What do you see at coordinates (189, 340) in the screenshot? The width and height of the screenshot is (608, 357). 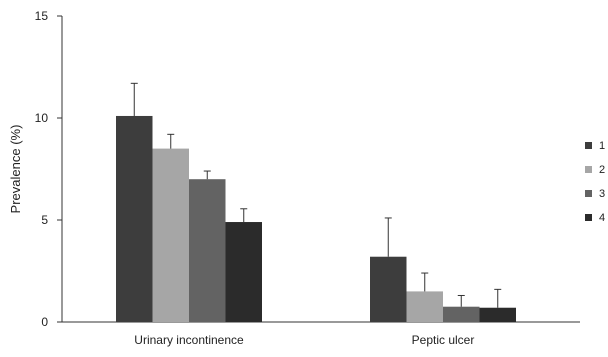 I see `category-label: Urinary incontinence` at bounding box center [189, 340].